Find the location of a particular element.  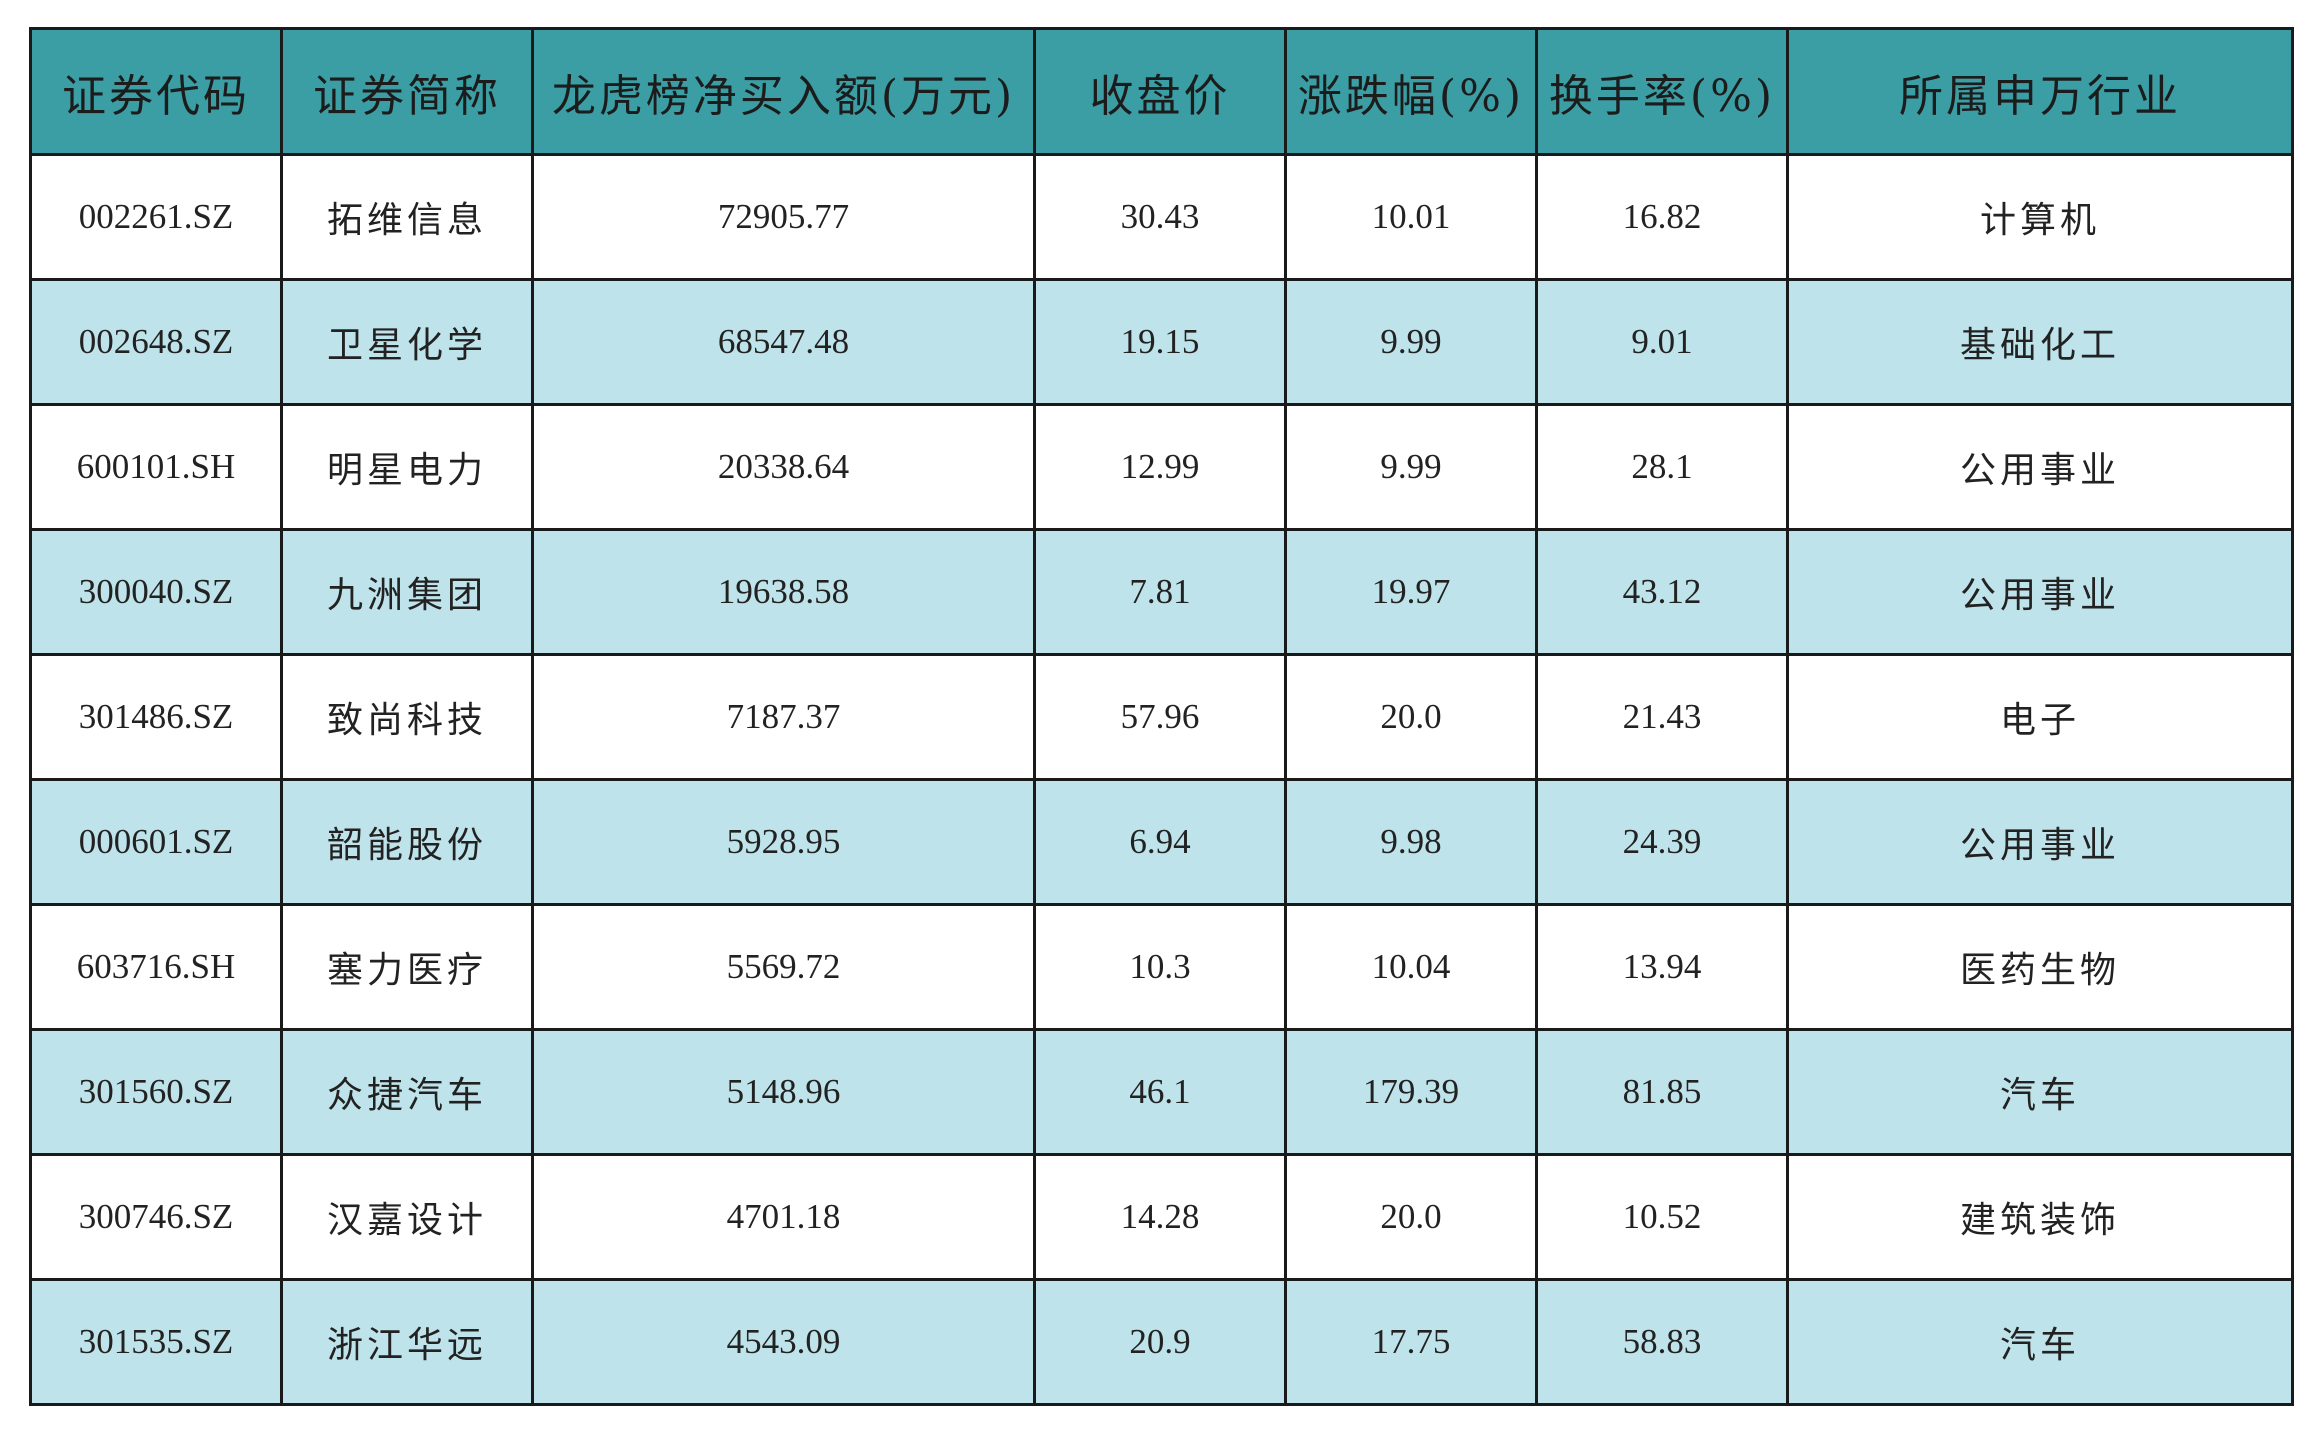

cell-change-pct: 10.01 is located at coordinates (1411, 217).